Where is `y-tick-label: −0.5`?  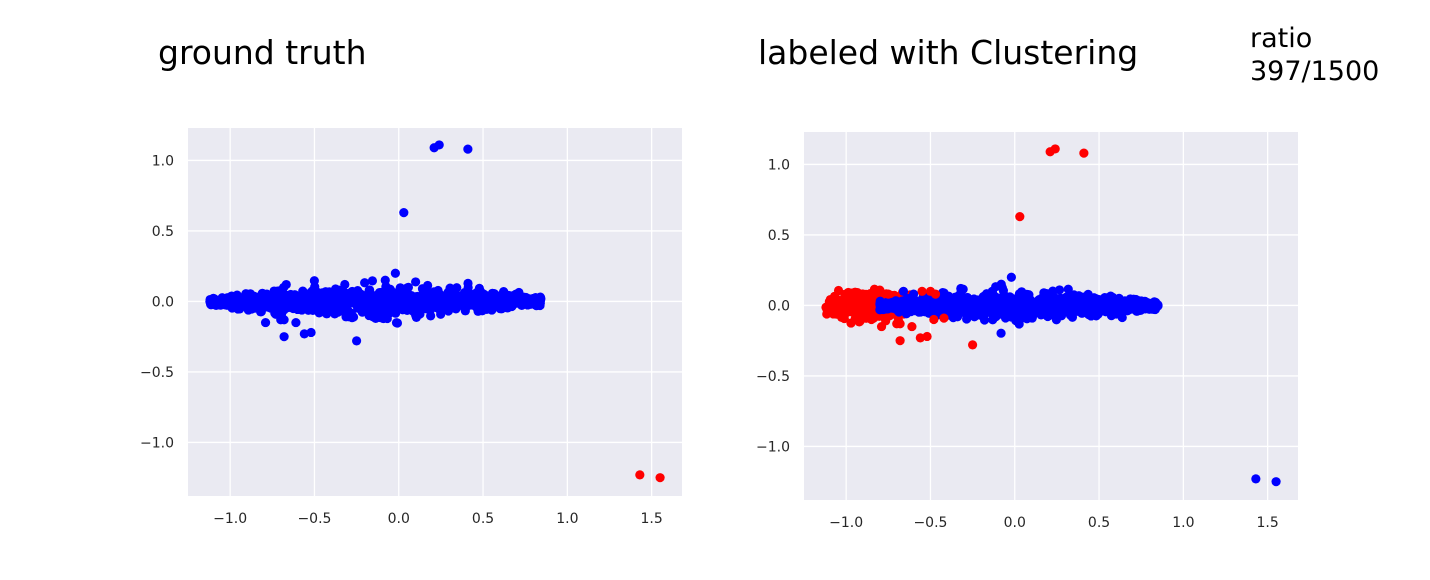 y-tick-label: −0.5 is located at coordinates (157, 373).